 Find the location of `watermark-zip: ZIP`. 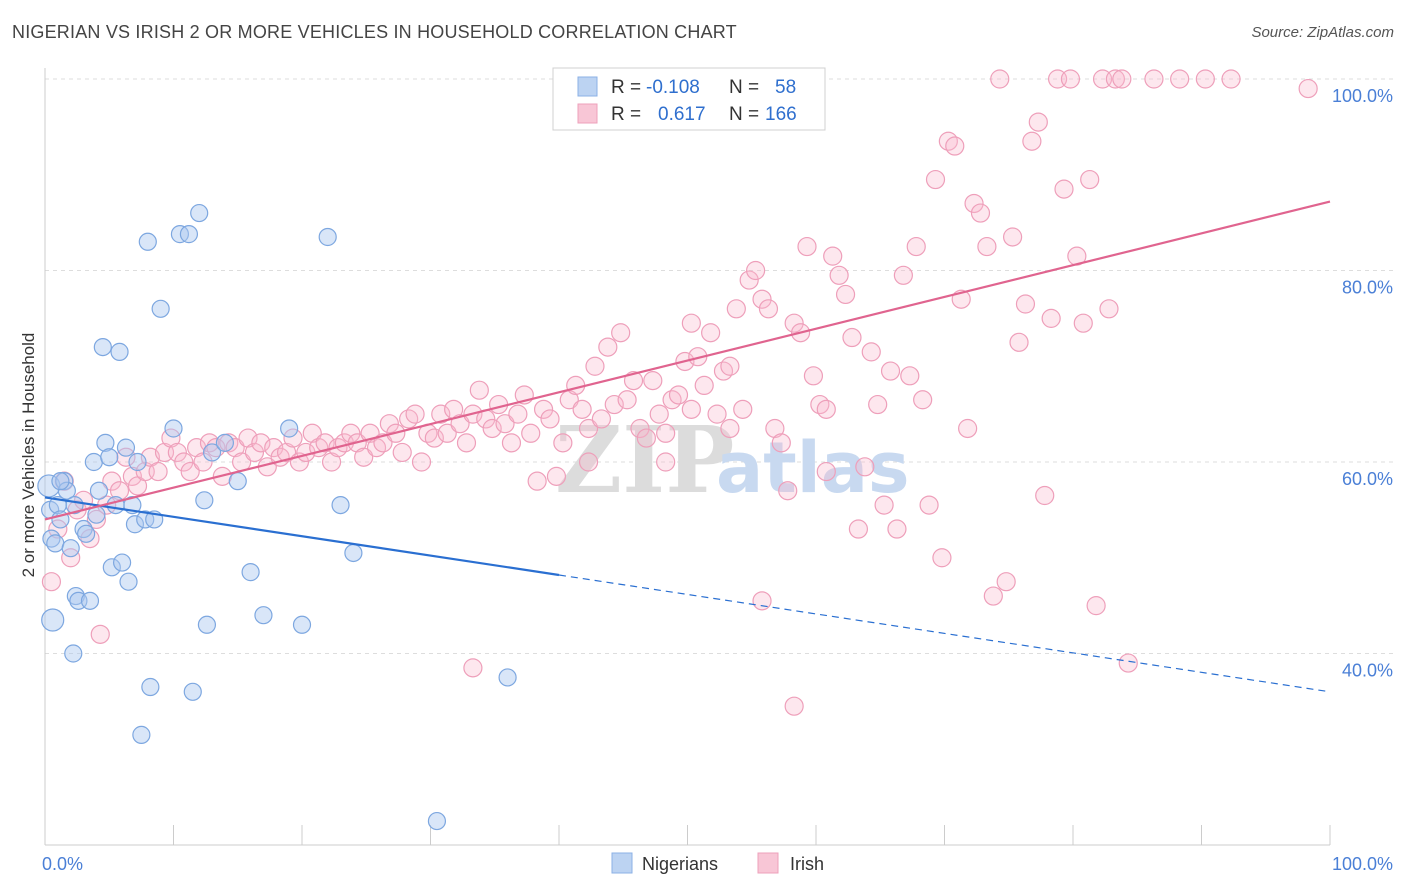

watermark-zip: ZIP is located at coordinates (644, 460).